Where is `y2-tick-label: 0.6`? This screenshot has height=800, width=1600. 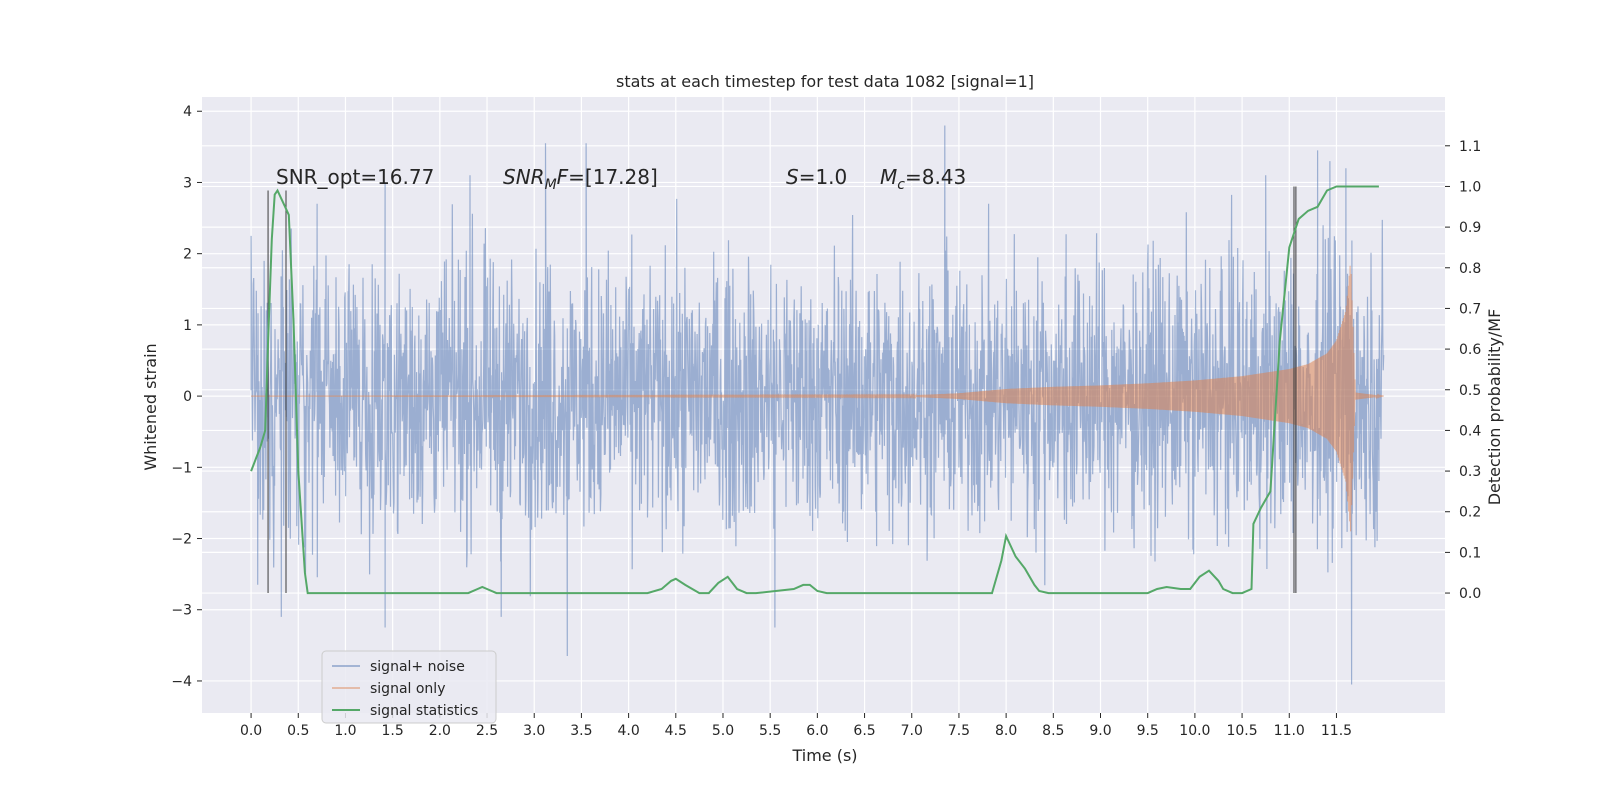
y2-tick-label: 0.6 is located at coordinates (1470, 350).